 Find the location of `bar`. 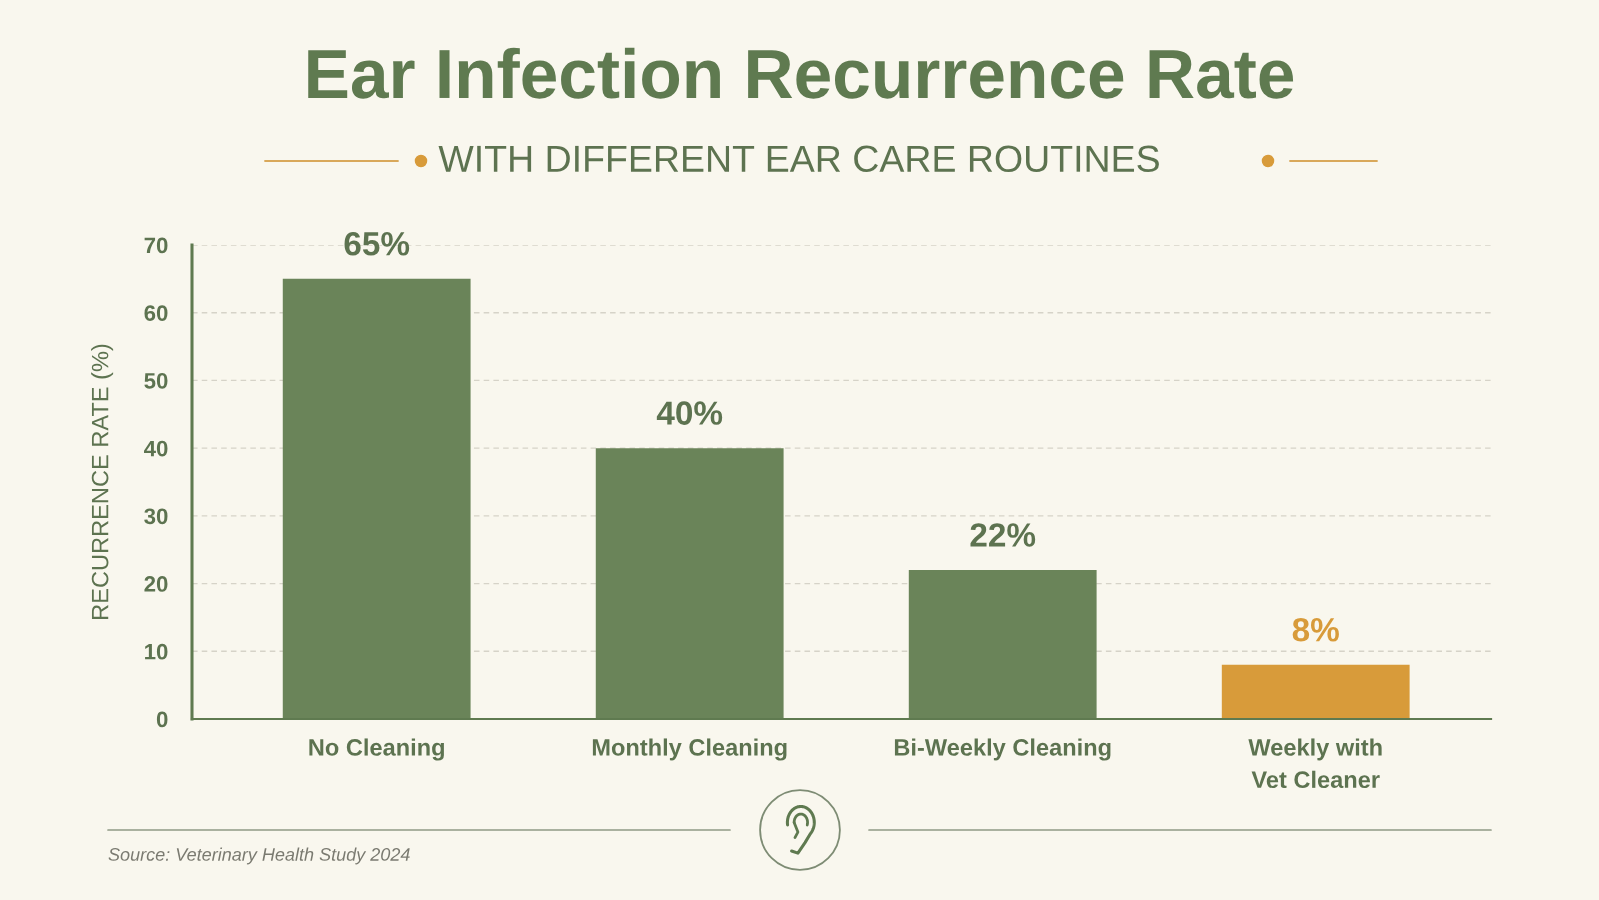

bar is located at coordinates (1315, 691).